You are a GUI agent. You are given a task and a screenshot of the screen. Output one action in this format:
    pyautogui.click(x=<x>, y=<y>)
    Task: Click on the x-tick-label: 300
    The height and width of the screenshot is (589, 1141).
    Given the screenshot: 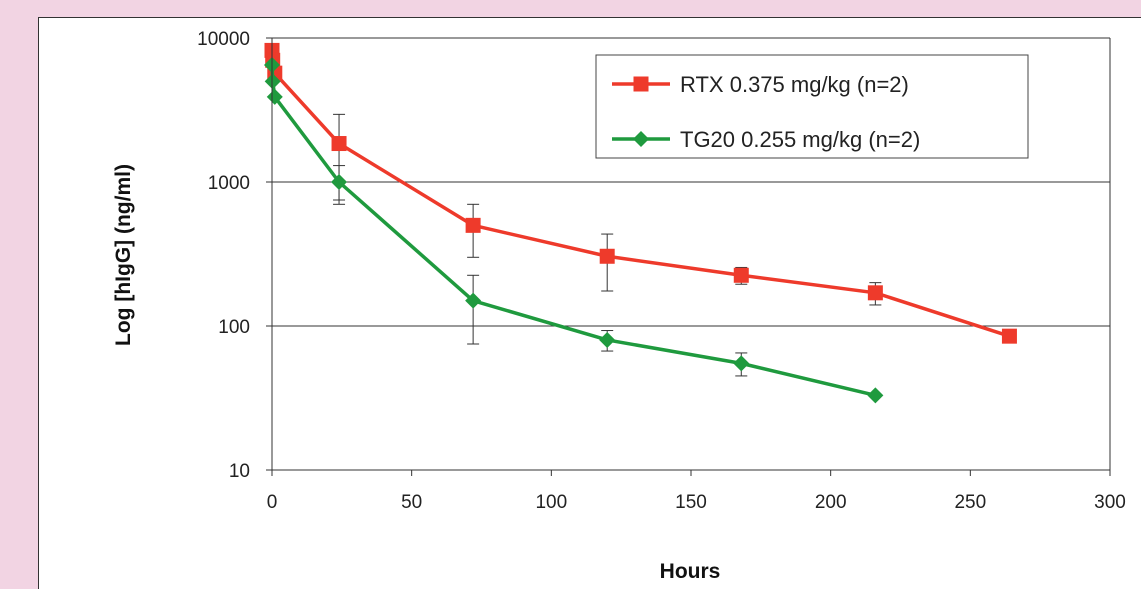 What is the action you would take?
    pyautogui.click(x=1110, y=502)
    